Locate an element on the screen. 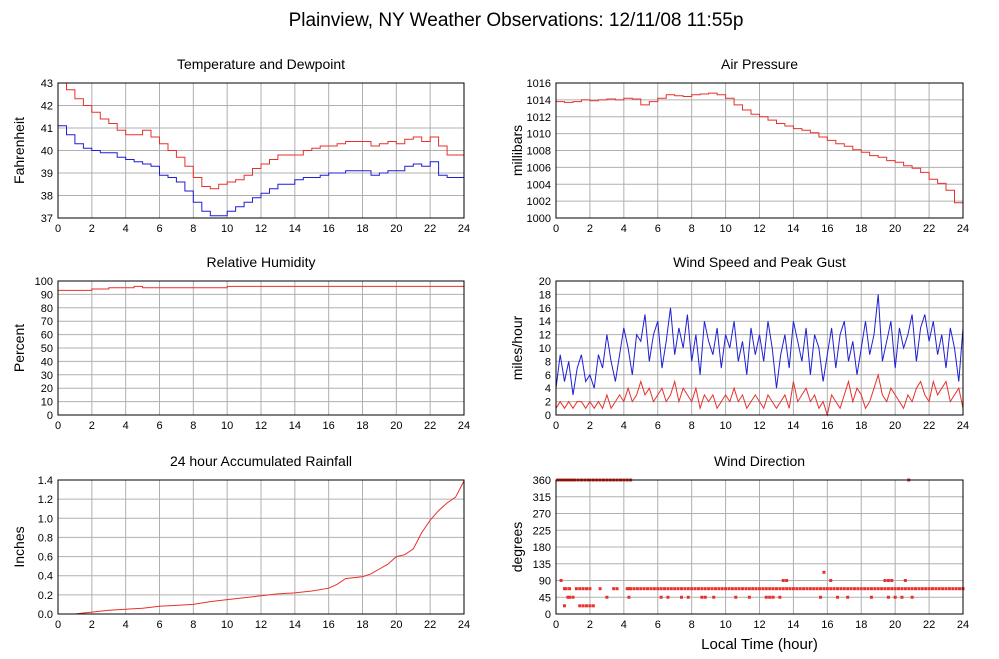  direction-x-tick-label: 0 is located at coordinates (556, 625).